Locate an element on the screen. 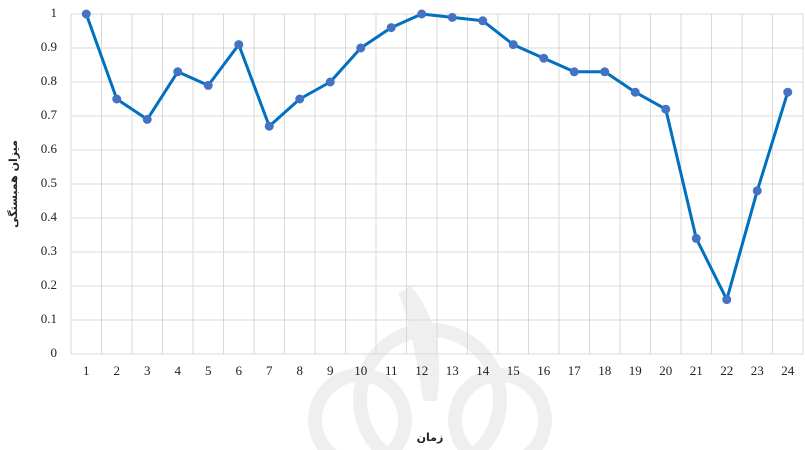 The width and height of the screenshot is (805, 450). y-tick-label: 0.5 is located at coordinates (49, 182).